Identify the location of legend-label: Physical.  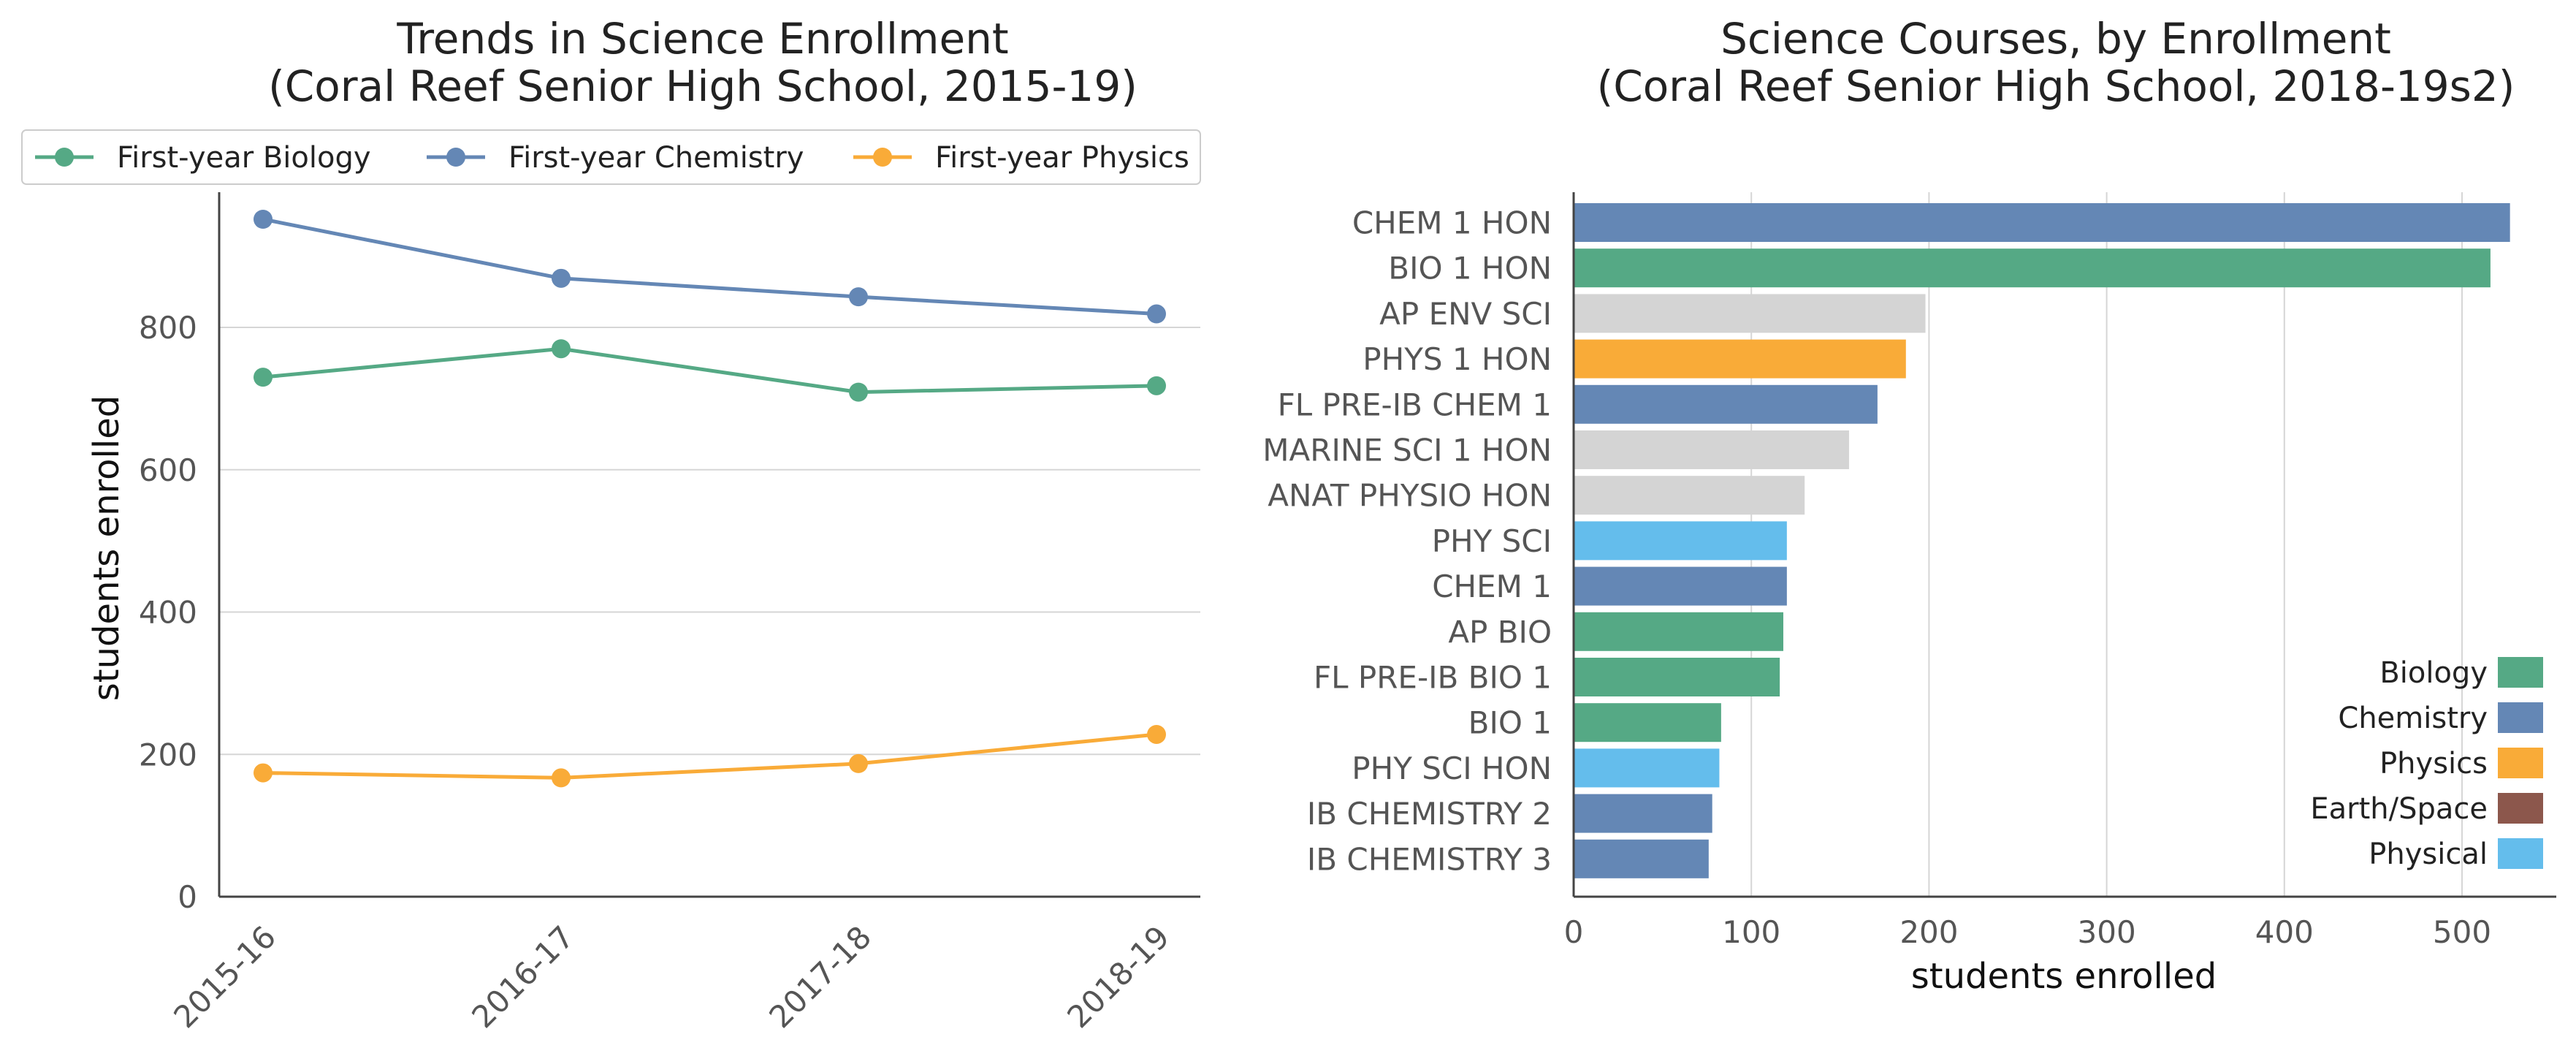
(2428, 854).